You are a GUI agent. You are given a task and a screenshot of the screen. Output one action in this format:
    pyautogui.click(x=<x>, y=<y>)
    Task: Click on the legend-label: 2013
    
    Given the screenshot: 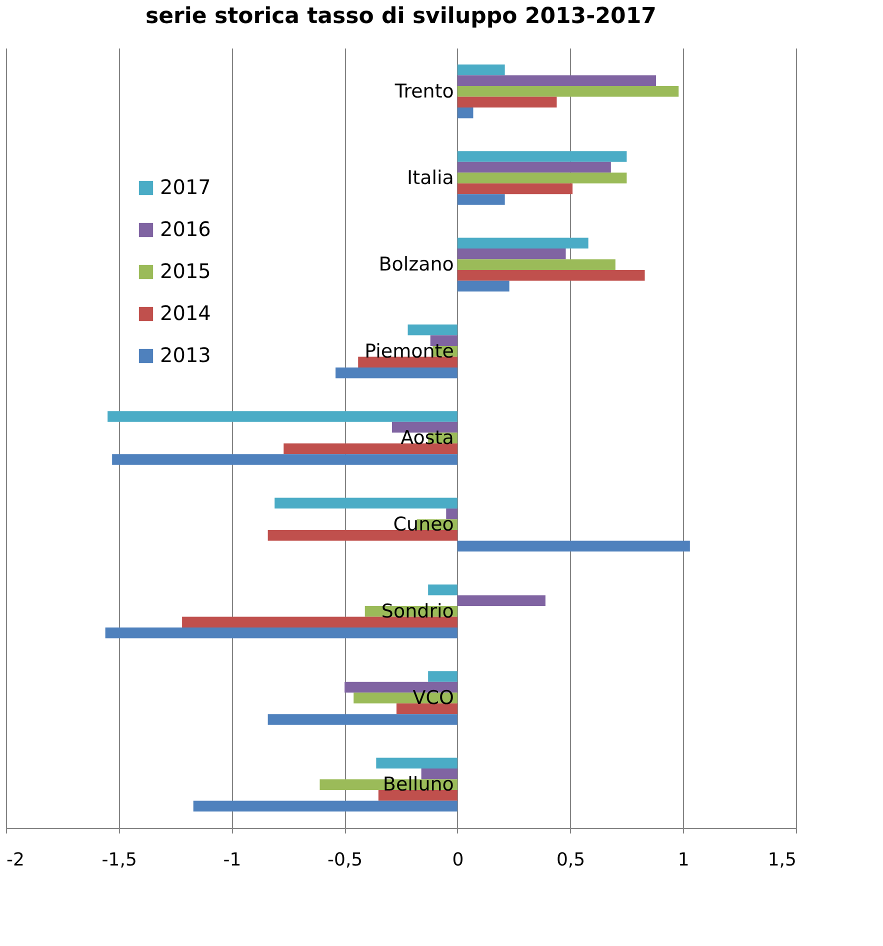 What is the action you would take?
    pyautogui.click(x=185, y=355)
    